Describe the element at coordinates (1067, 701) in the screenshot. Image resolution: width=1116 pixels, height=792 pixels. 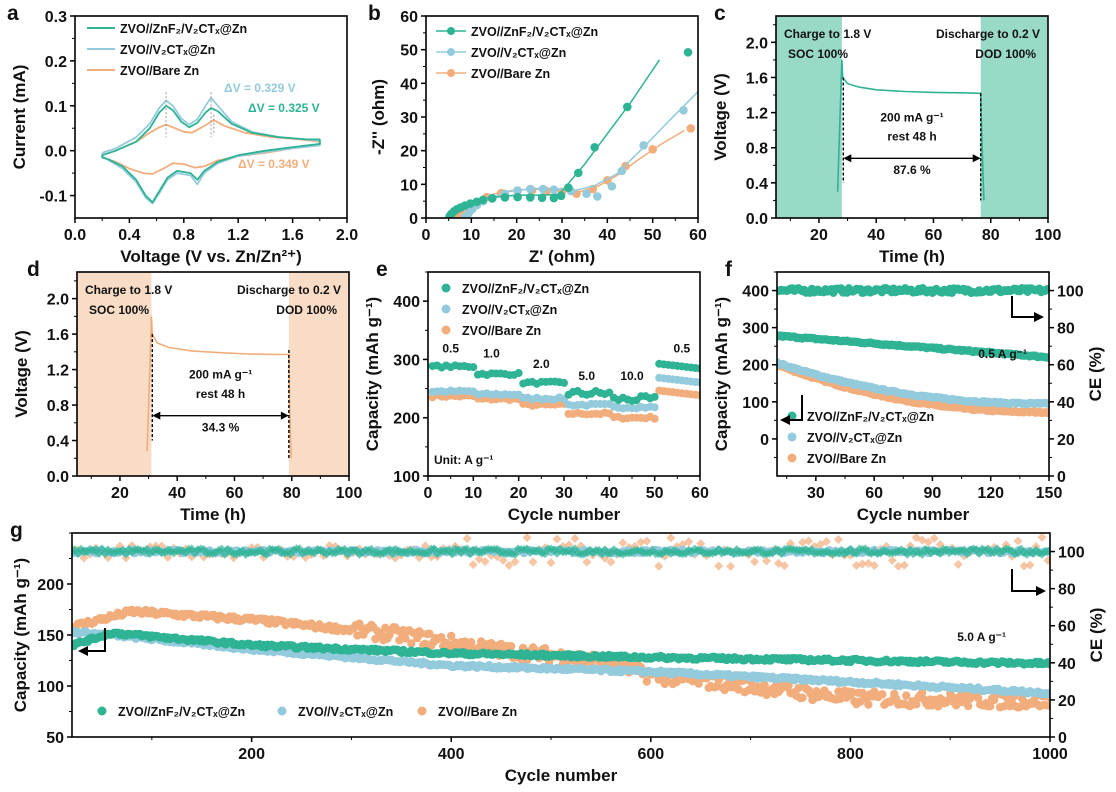
I see `y-right-tick-label: 20` at that location.